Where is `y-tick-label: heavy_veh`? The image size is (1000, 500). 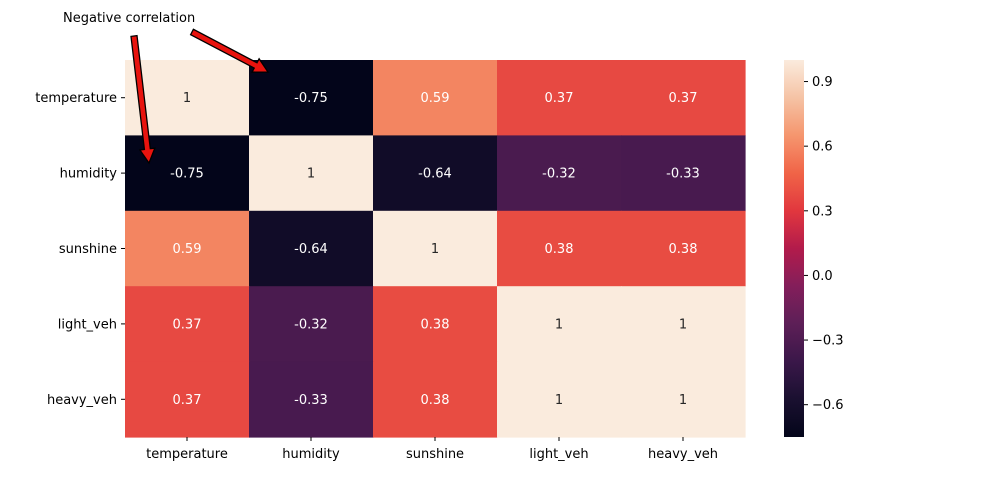
y-tick-label: heavy_veh is located at coordinates (82, 400).